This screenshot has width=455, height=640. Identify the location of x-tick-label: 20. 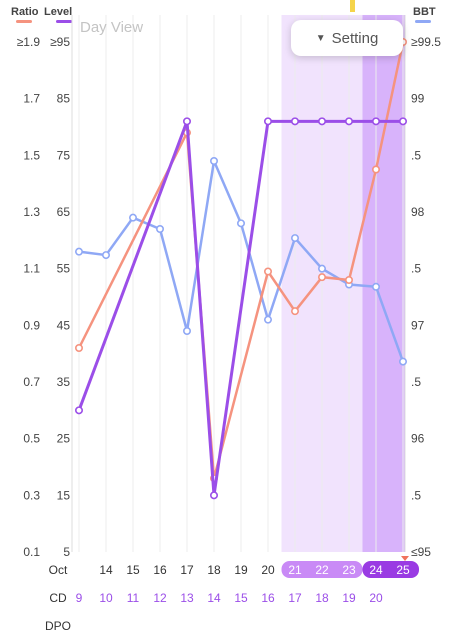
(268, 570).